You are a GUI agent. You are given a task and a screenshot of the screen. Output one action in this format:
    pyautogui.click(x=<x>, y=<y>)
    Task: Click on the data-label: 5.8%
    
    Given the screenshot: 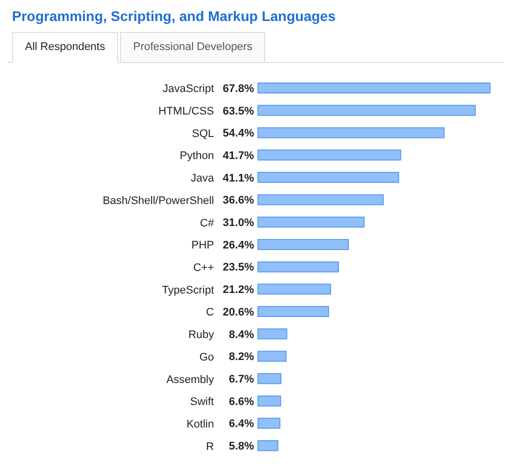 What is the action you would take?
    pyautogui.click(x=241, y=446)
    